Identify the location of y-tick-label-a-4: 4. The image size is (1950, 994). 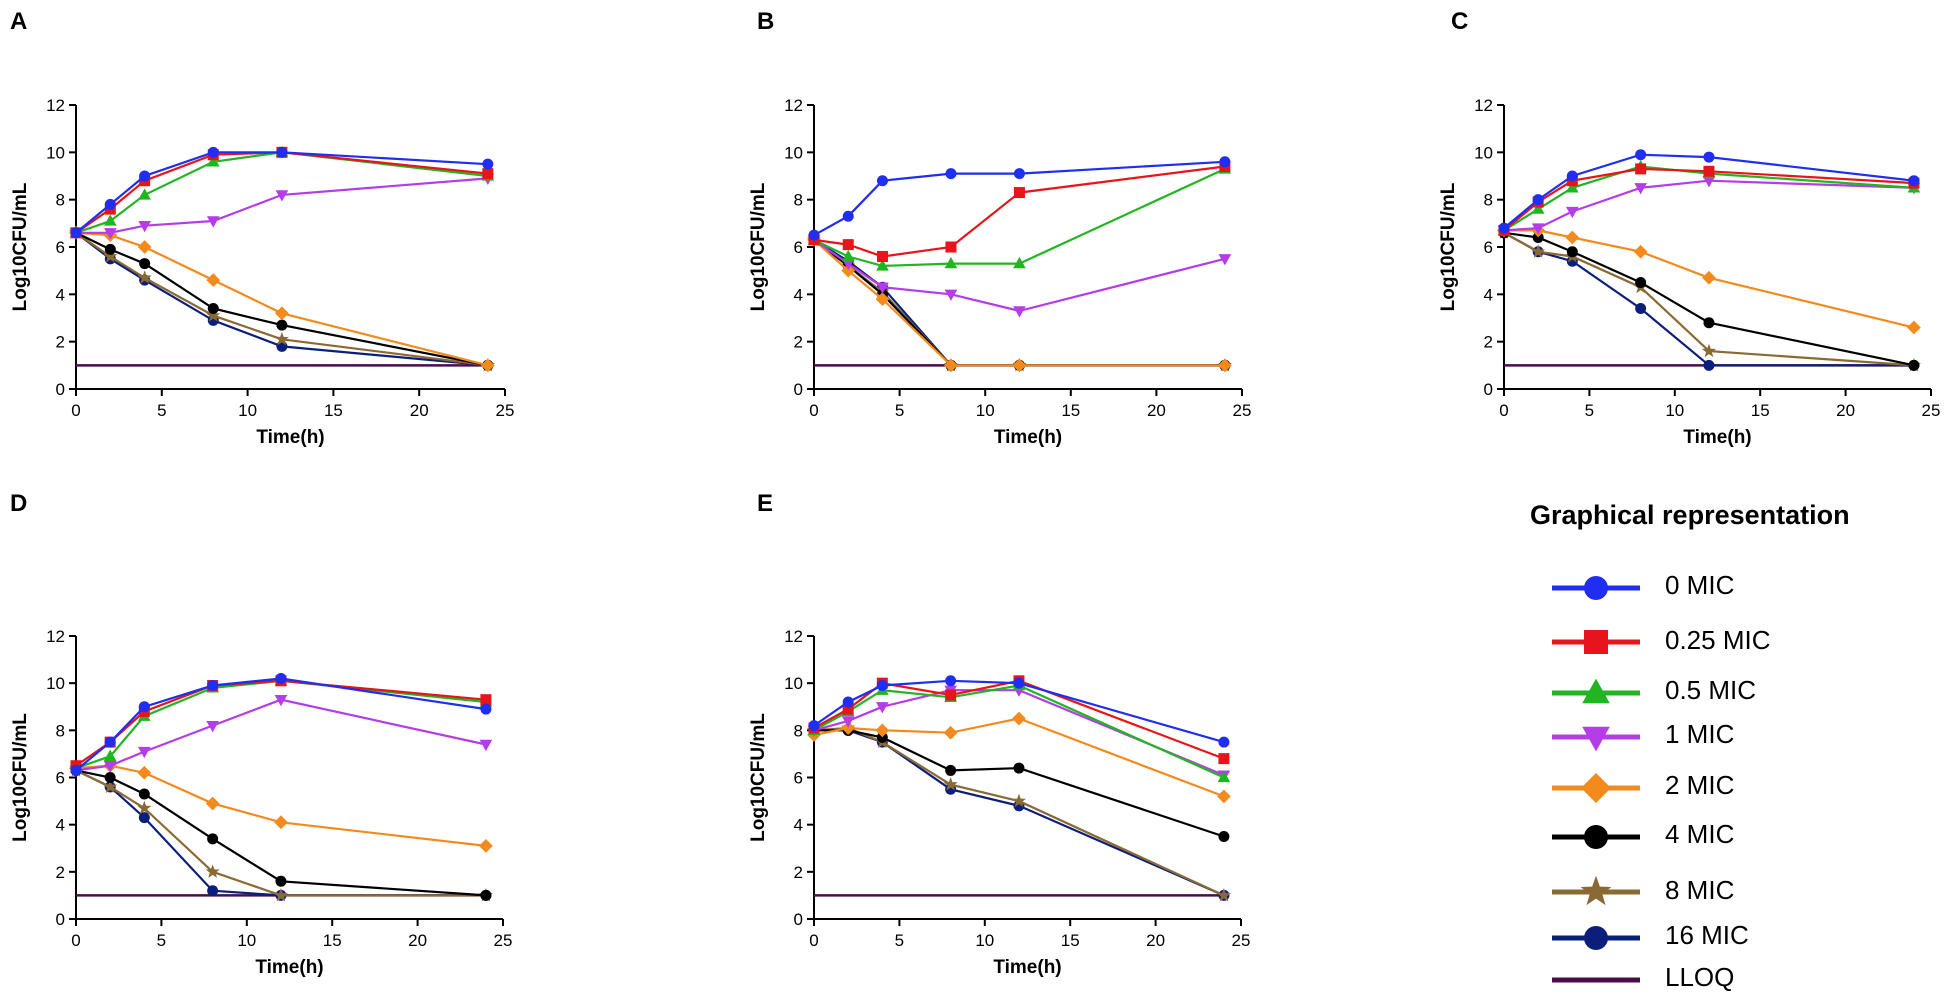
(60, 294).